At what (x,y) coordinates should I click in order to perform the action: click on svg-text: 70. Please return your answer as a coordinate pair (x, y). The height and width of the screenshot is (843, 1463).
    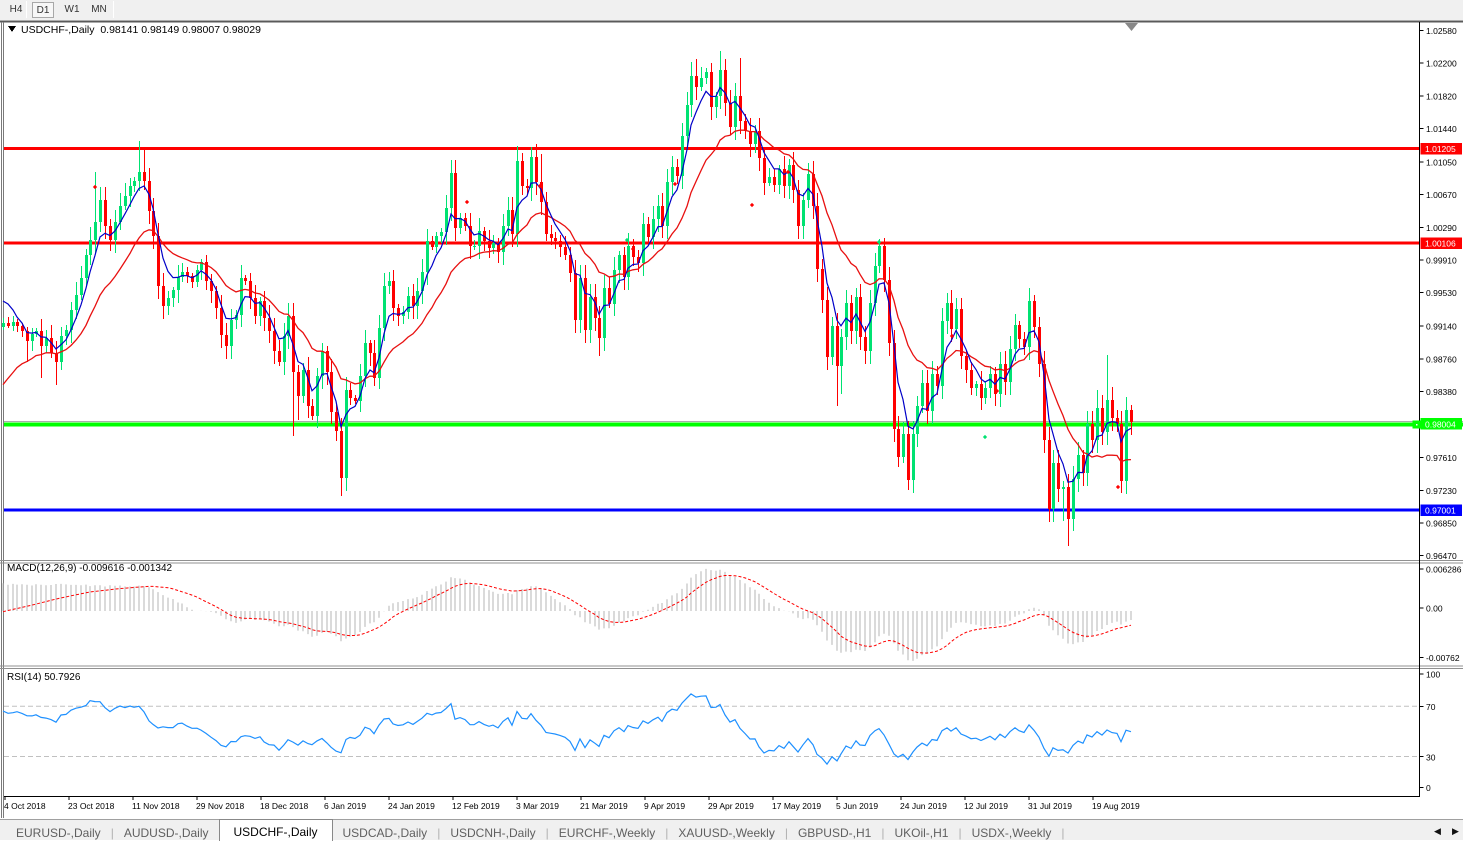
    Looking at the image, I should click on (1431, 707).